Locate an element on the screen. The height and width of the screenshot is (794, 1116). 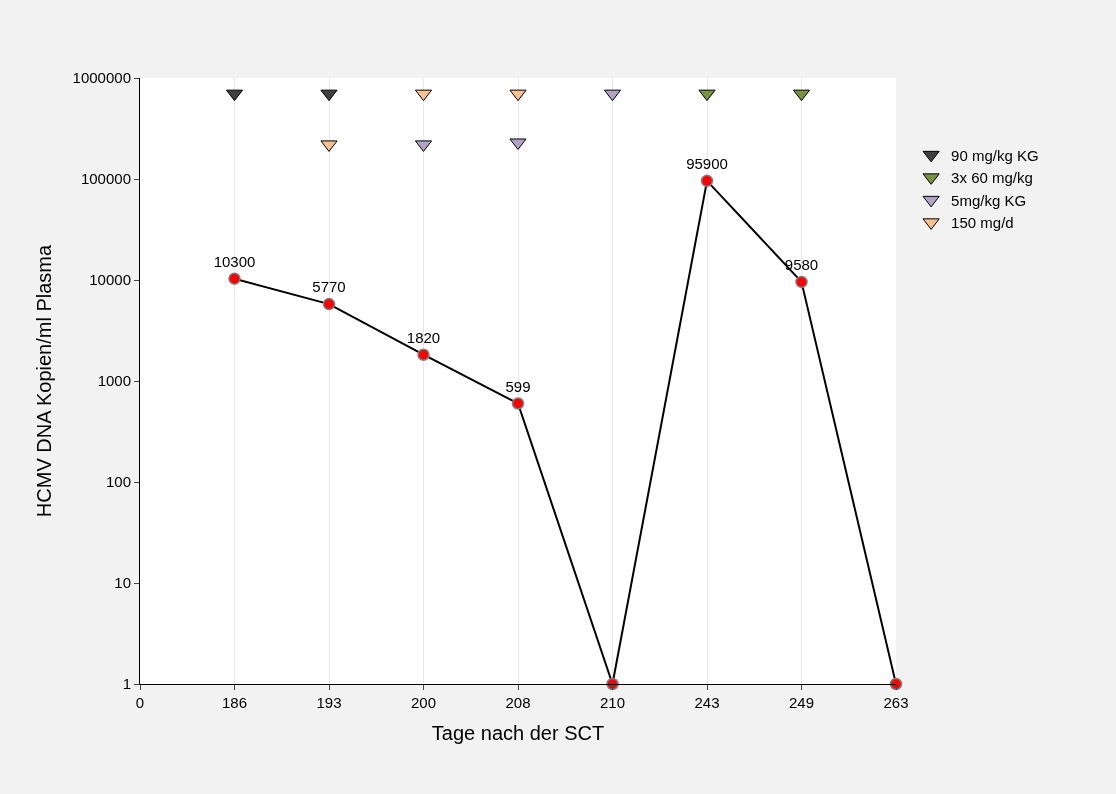
y-tick-label: 10 is located at coordinates (122, 583).